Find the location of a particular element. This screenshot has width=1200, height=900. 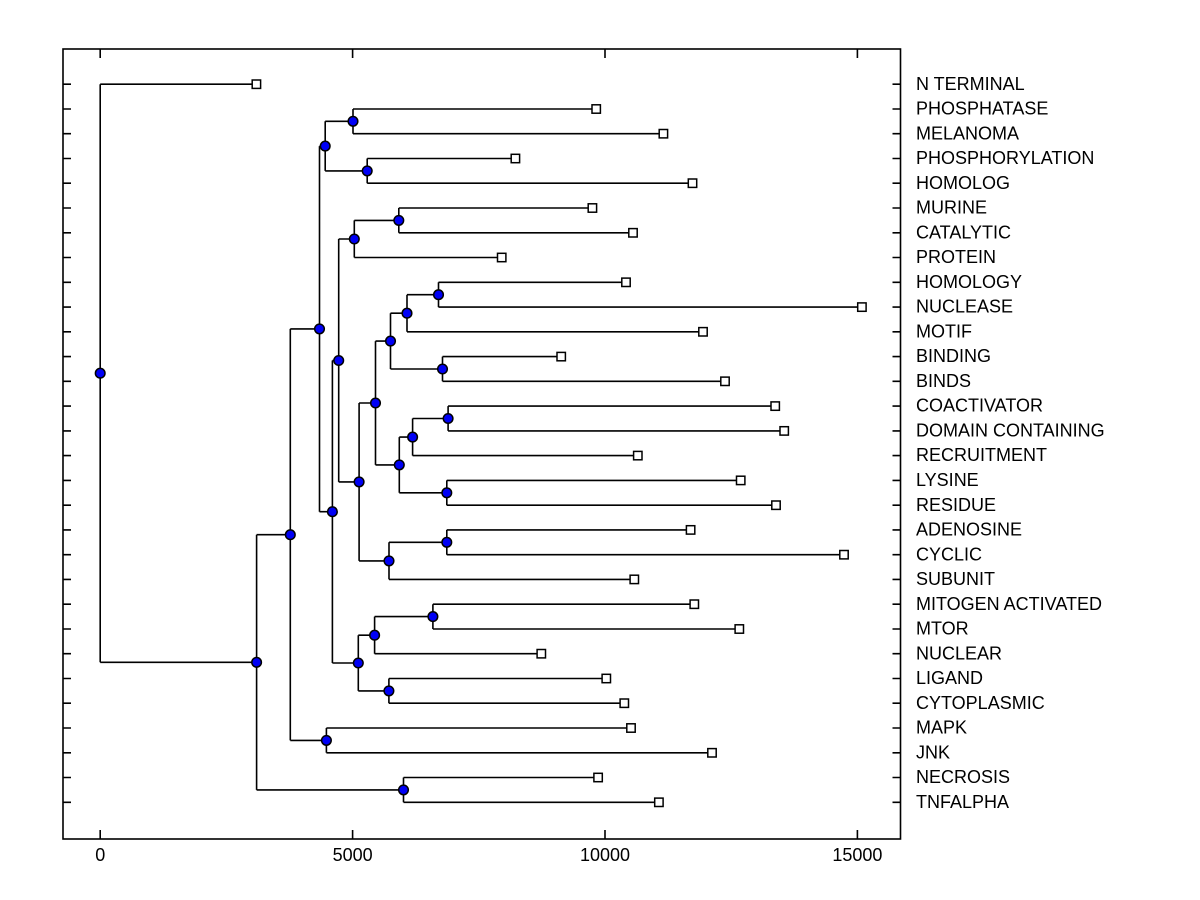

svg-text: 0 is located at coordinates (100, 855).